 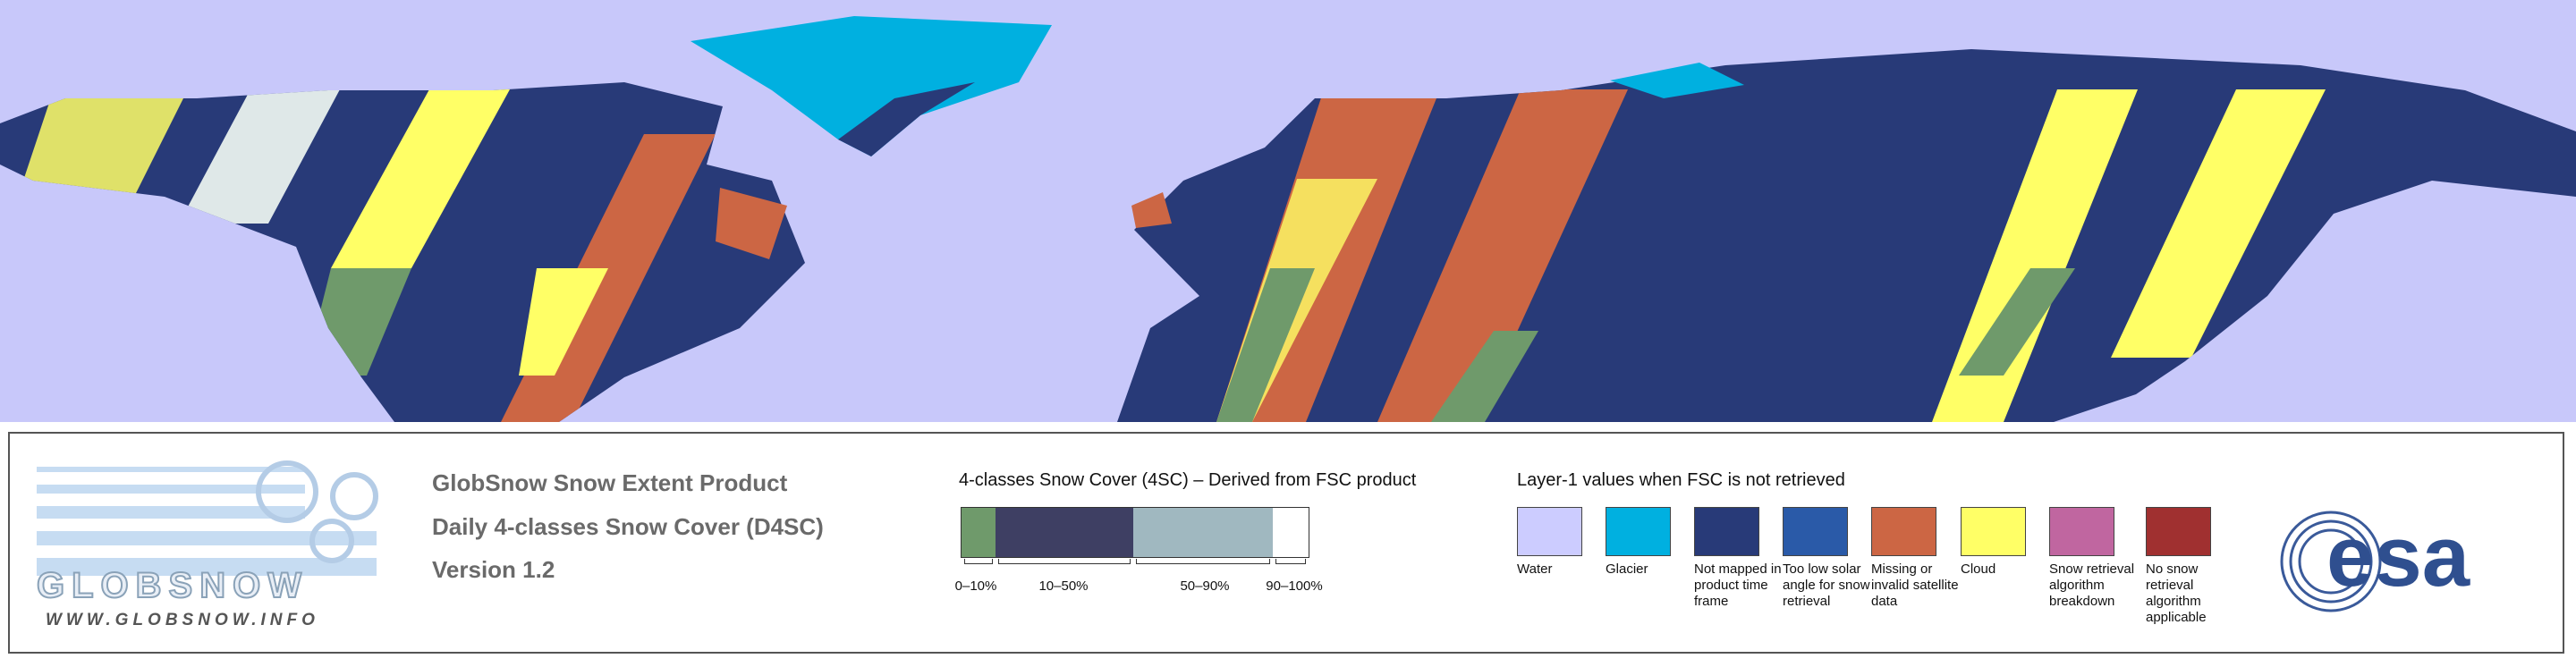 I want to click on logo-url: WWW.GLOBSNOW.INFO, so click(x=182, y=620).